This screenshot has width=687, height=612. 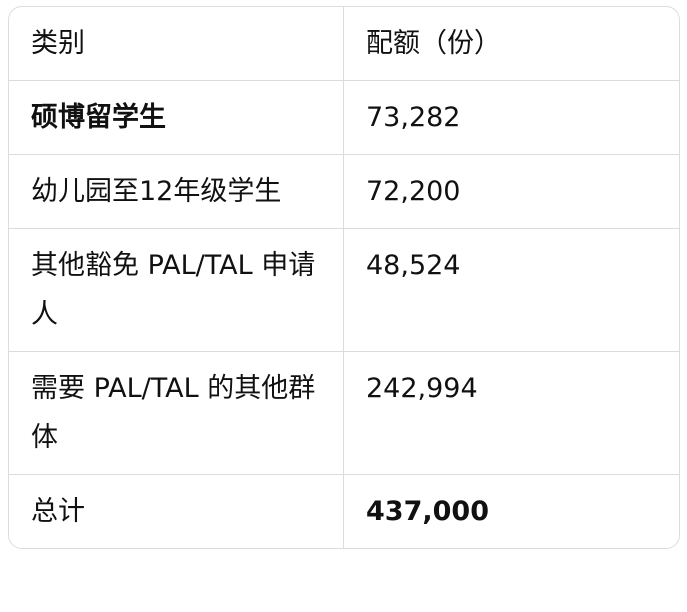 I want to click on row-quota: 242,994, so click(x=511, y=413).